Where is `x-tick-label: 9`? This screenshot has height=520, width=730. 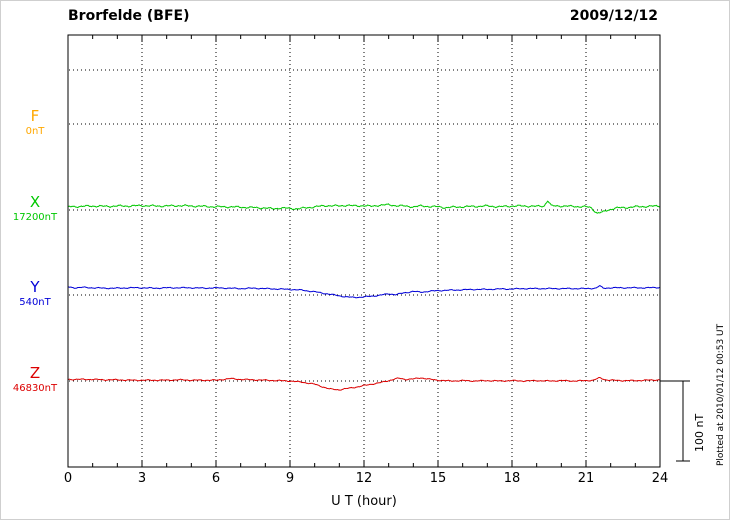 x-tick-label: 9 is located at coordinates (290, 478).